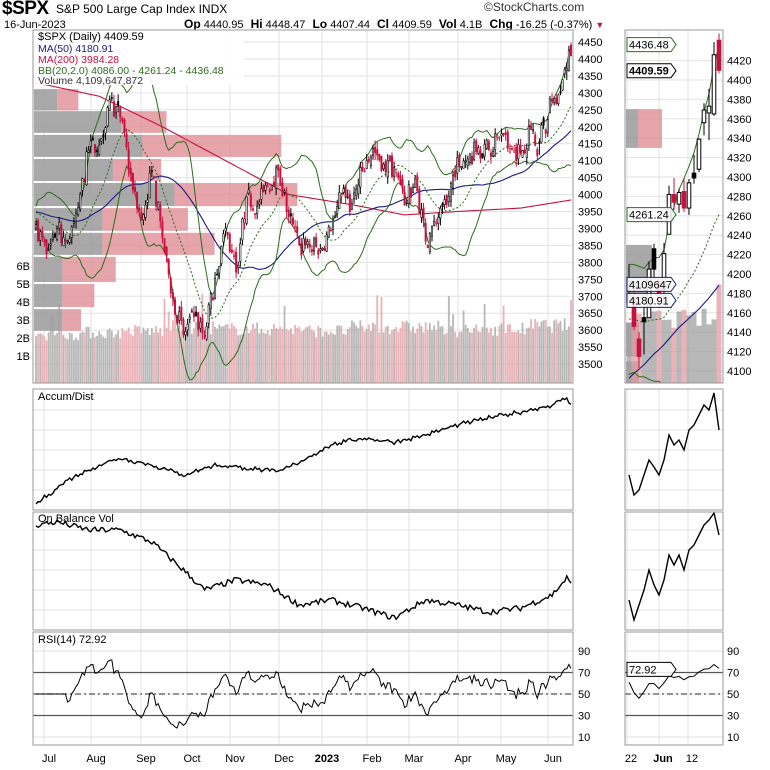 This screenshot has width=770, height=770. Describe the element at coordinates (590, 246) in the screenshot. I see `price-tick-label: 3850` at that location.